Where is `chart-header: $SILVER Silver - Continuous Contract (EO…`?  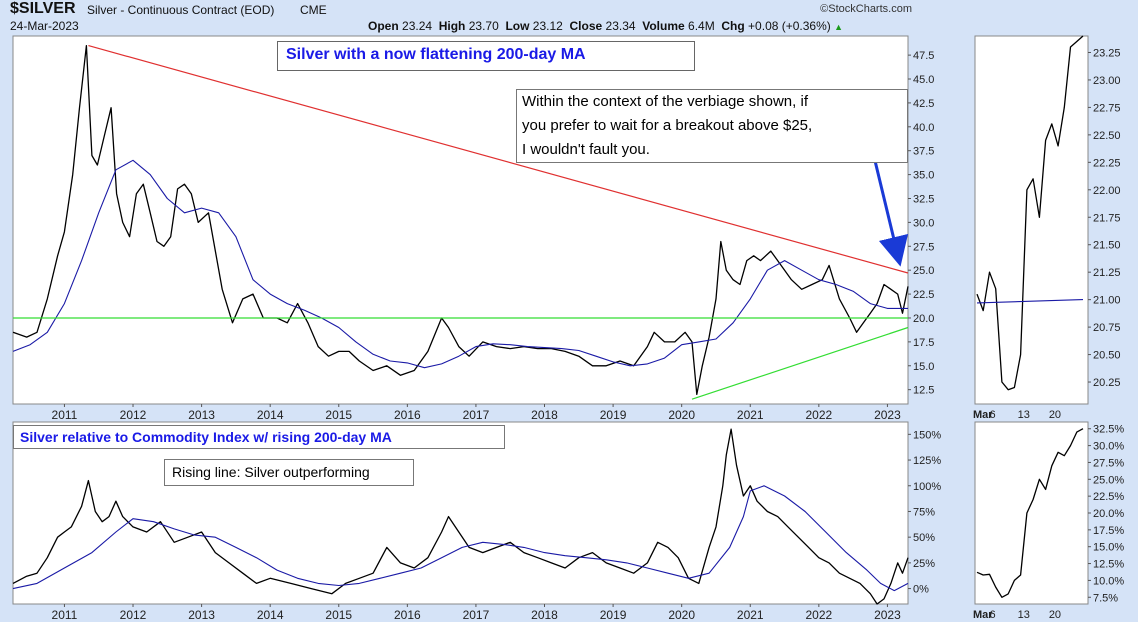
chart-header: $SILVER Silver - Continuous Contract (EO… is located at coordinates (569, 18).